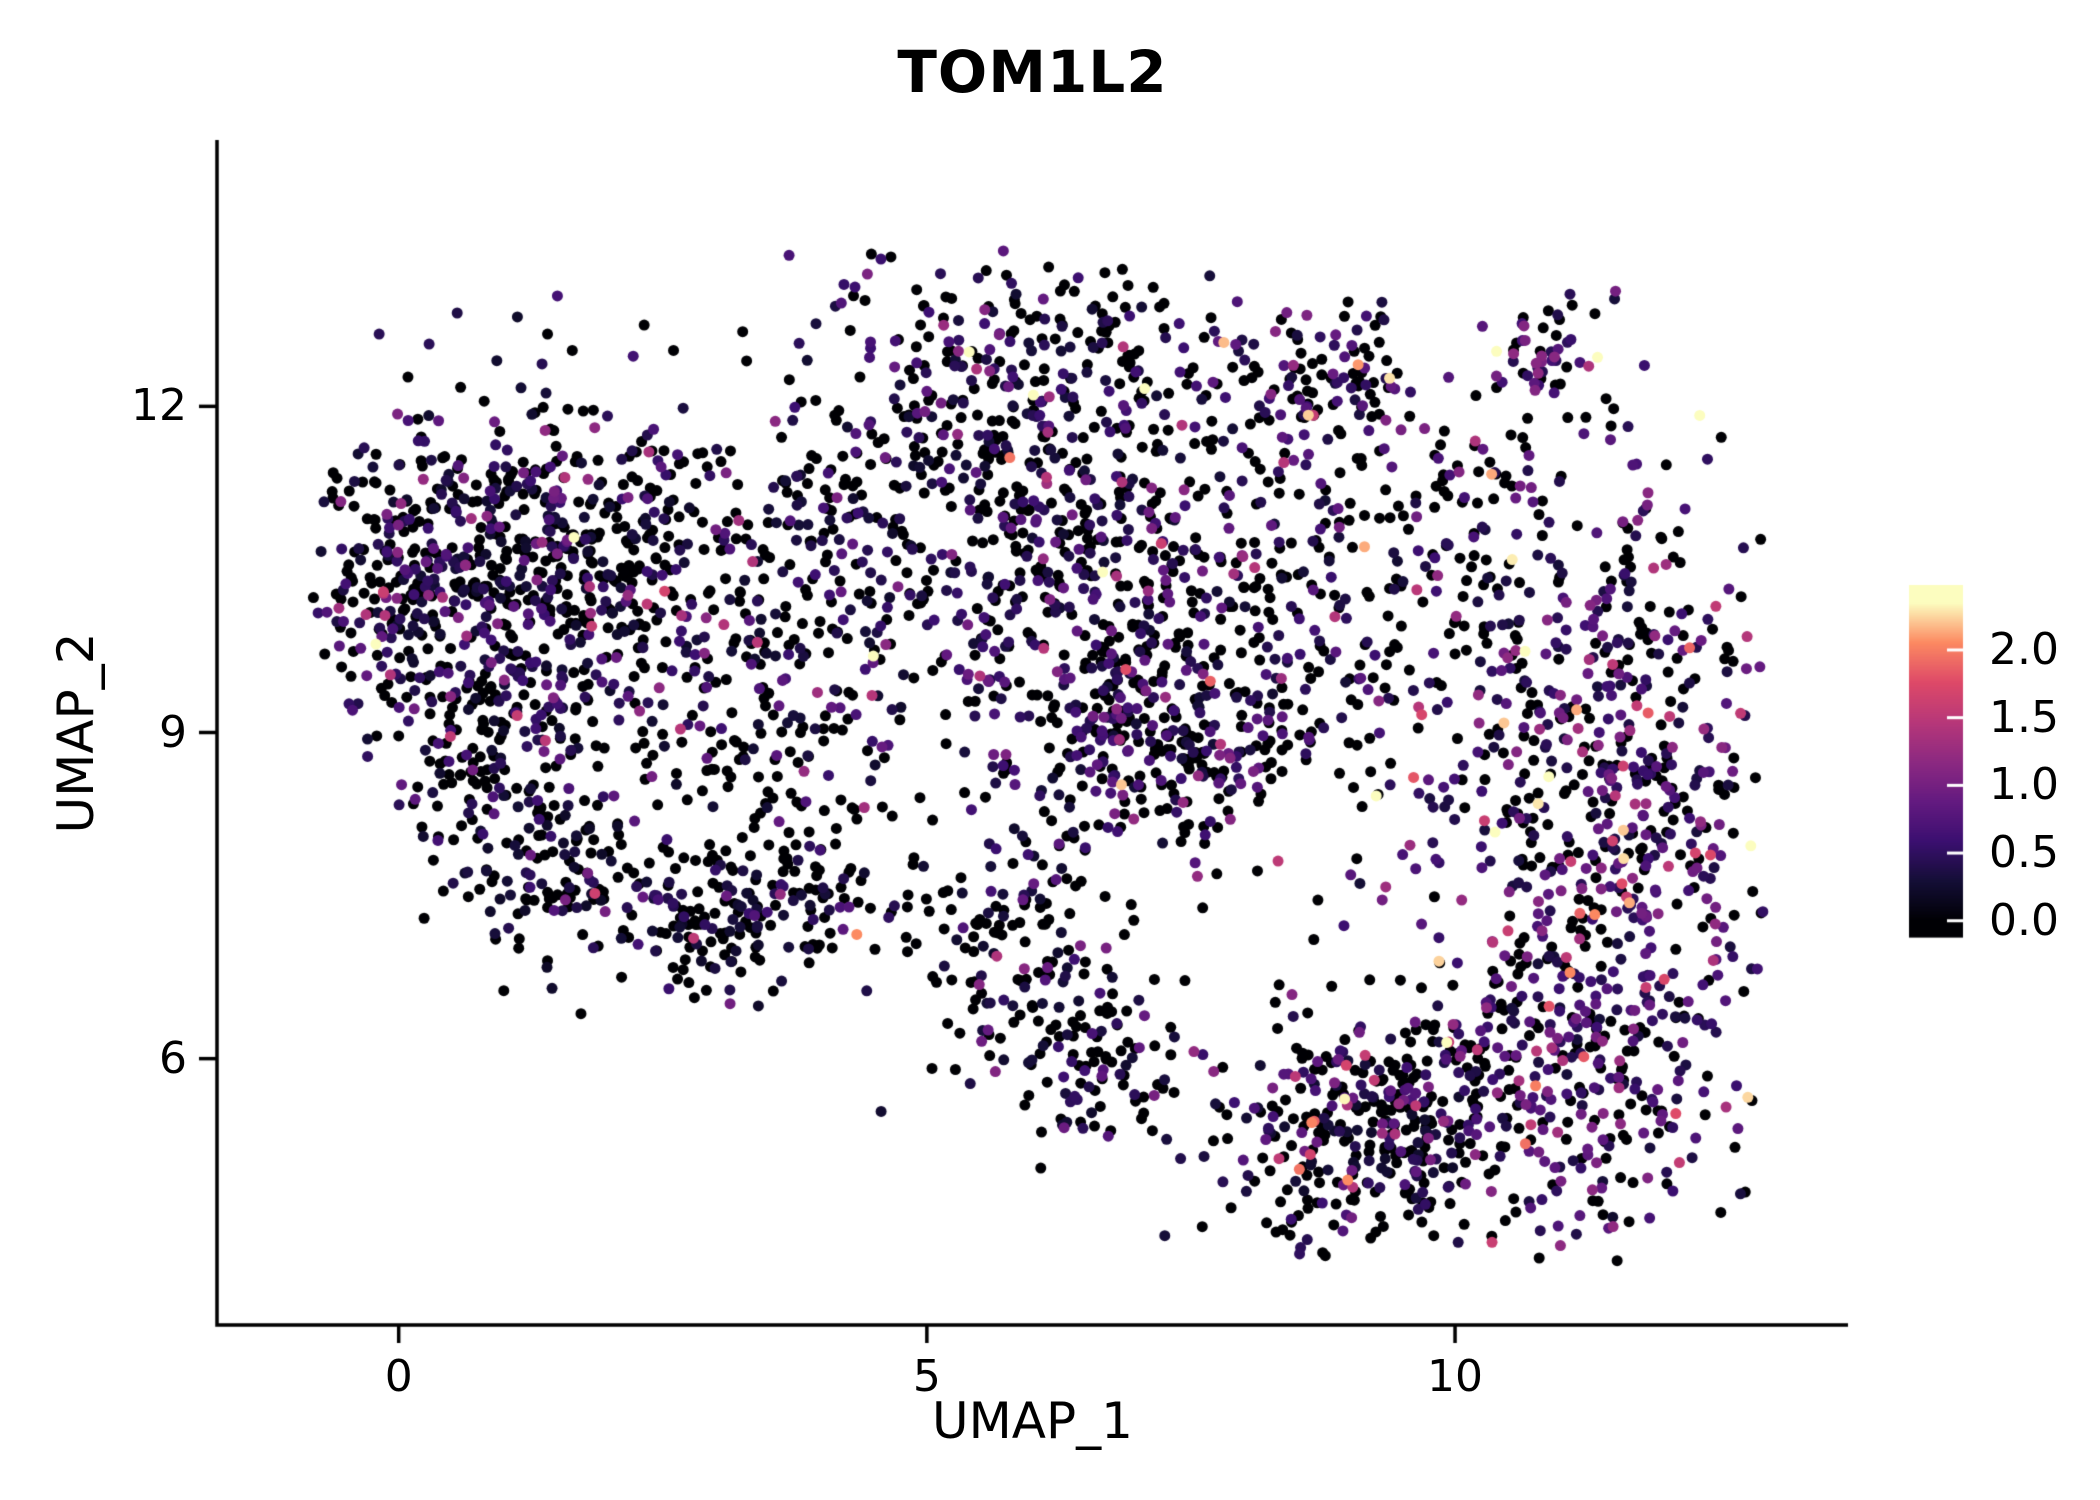  What do you see at coordinates (1455, 1376) in the screenshot?
I see `x-tick-label: 10` at bounding box center [1455, 1376].